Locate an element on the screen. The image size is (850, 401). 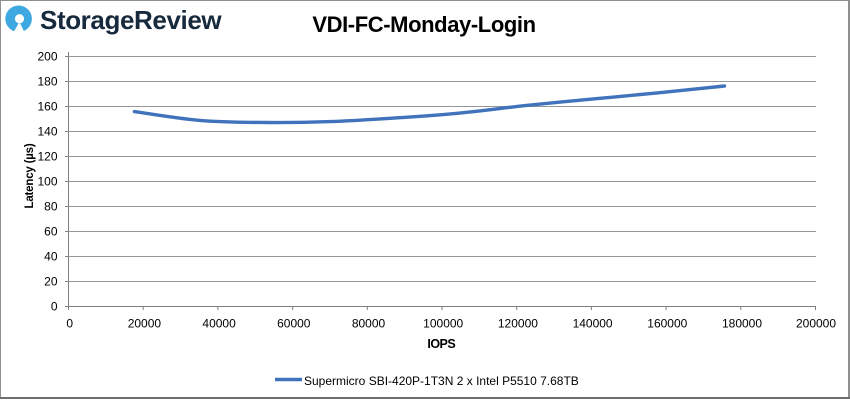
svg-text: 120 is located at coordinates (47, 157).